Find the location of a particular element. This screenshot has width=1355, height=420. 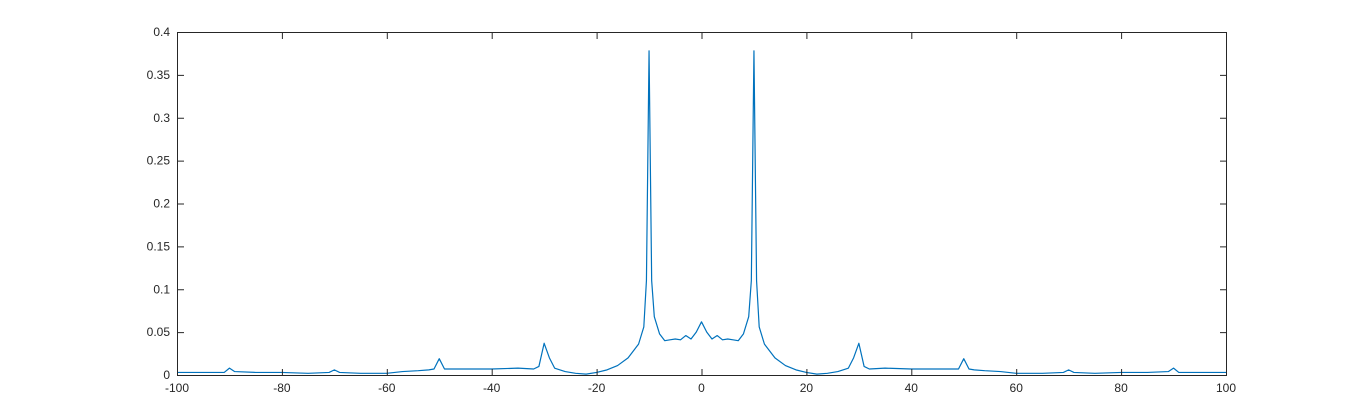

y-tick-label: 0.25 is located at coordinates (159, 161).